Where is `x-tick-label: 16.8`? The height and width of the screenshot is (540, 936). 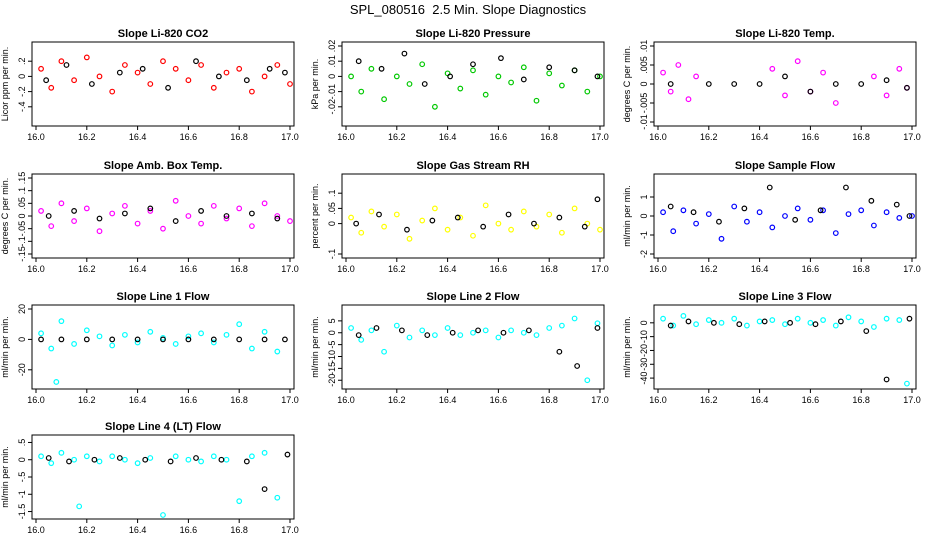 x-tick-label: 16.8 is located at coordinates (549, 400).